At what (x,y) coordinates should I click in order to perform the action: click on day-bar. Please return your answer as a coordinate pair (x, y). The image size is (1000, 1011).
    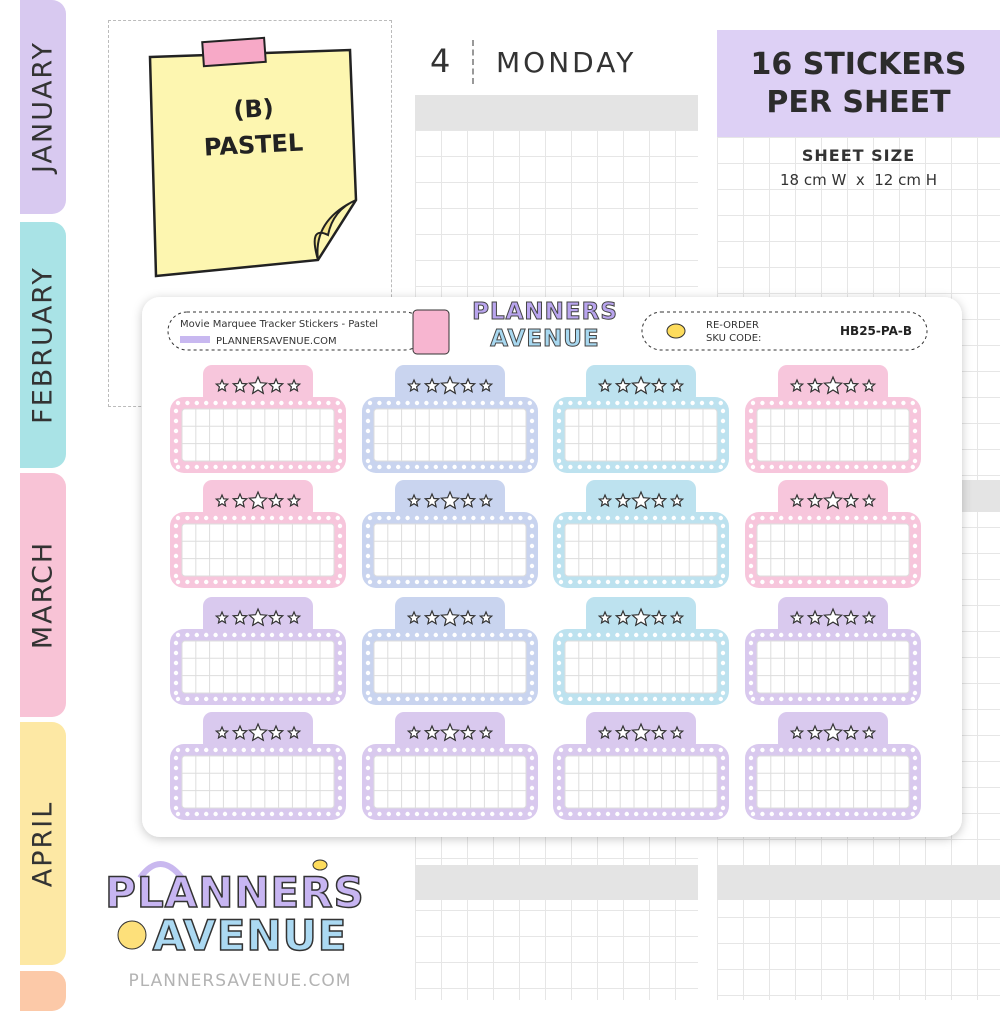
    Looking at the image, I should click on (858, 882).